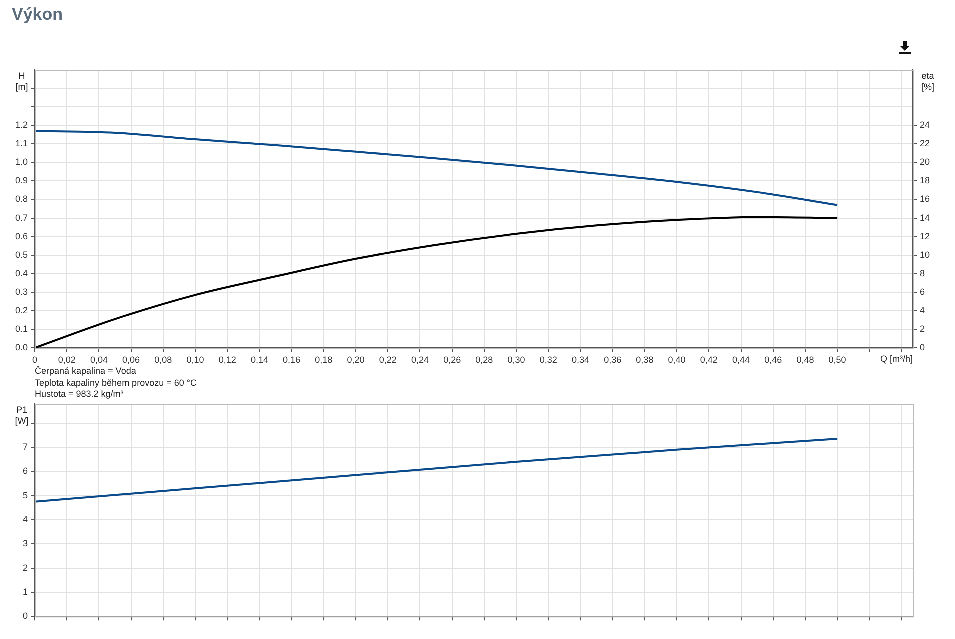  What do you see at coordinates (21, 347) in the screenshot?
I see `y-tick-label: 0.0` at bounding box center [21, 347].